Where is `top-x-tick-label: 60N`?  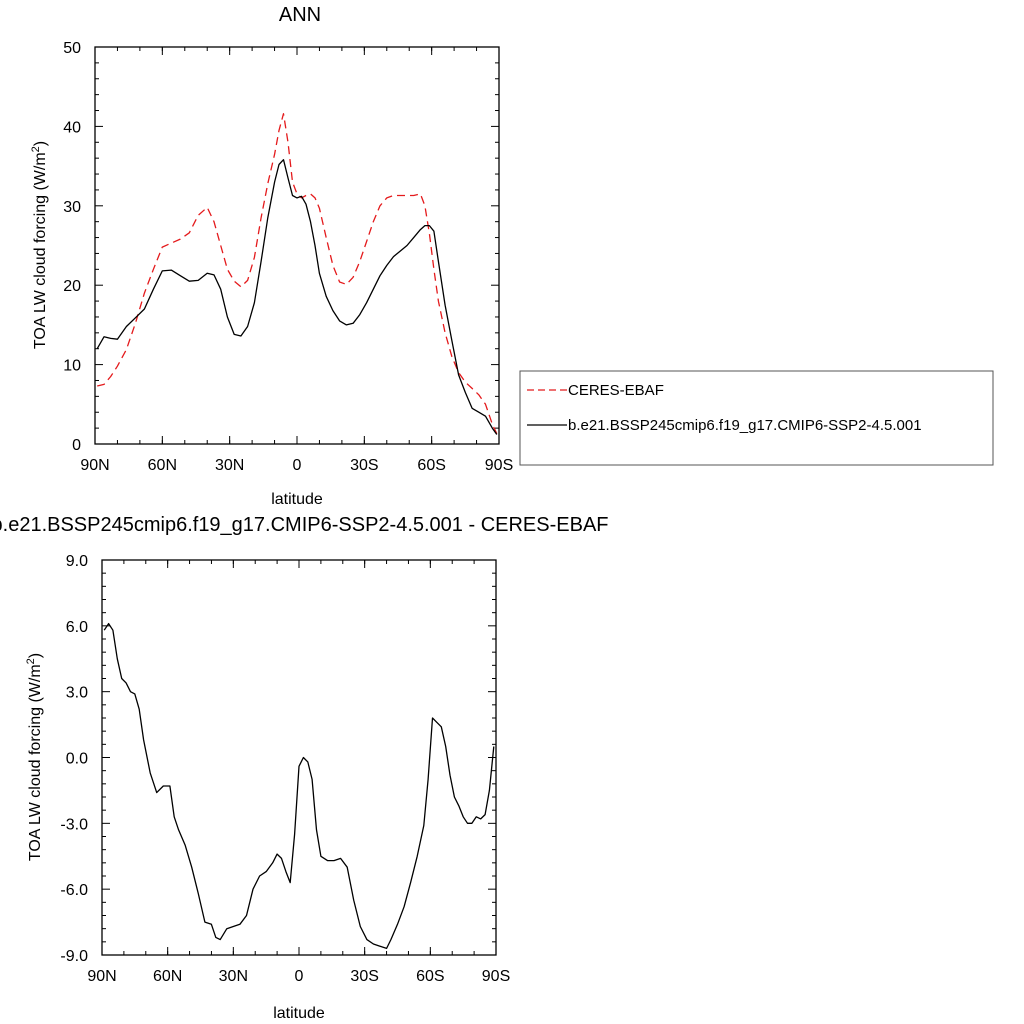
top-x-tick-label: 60N is located at coordinates (162, 465).